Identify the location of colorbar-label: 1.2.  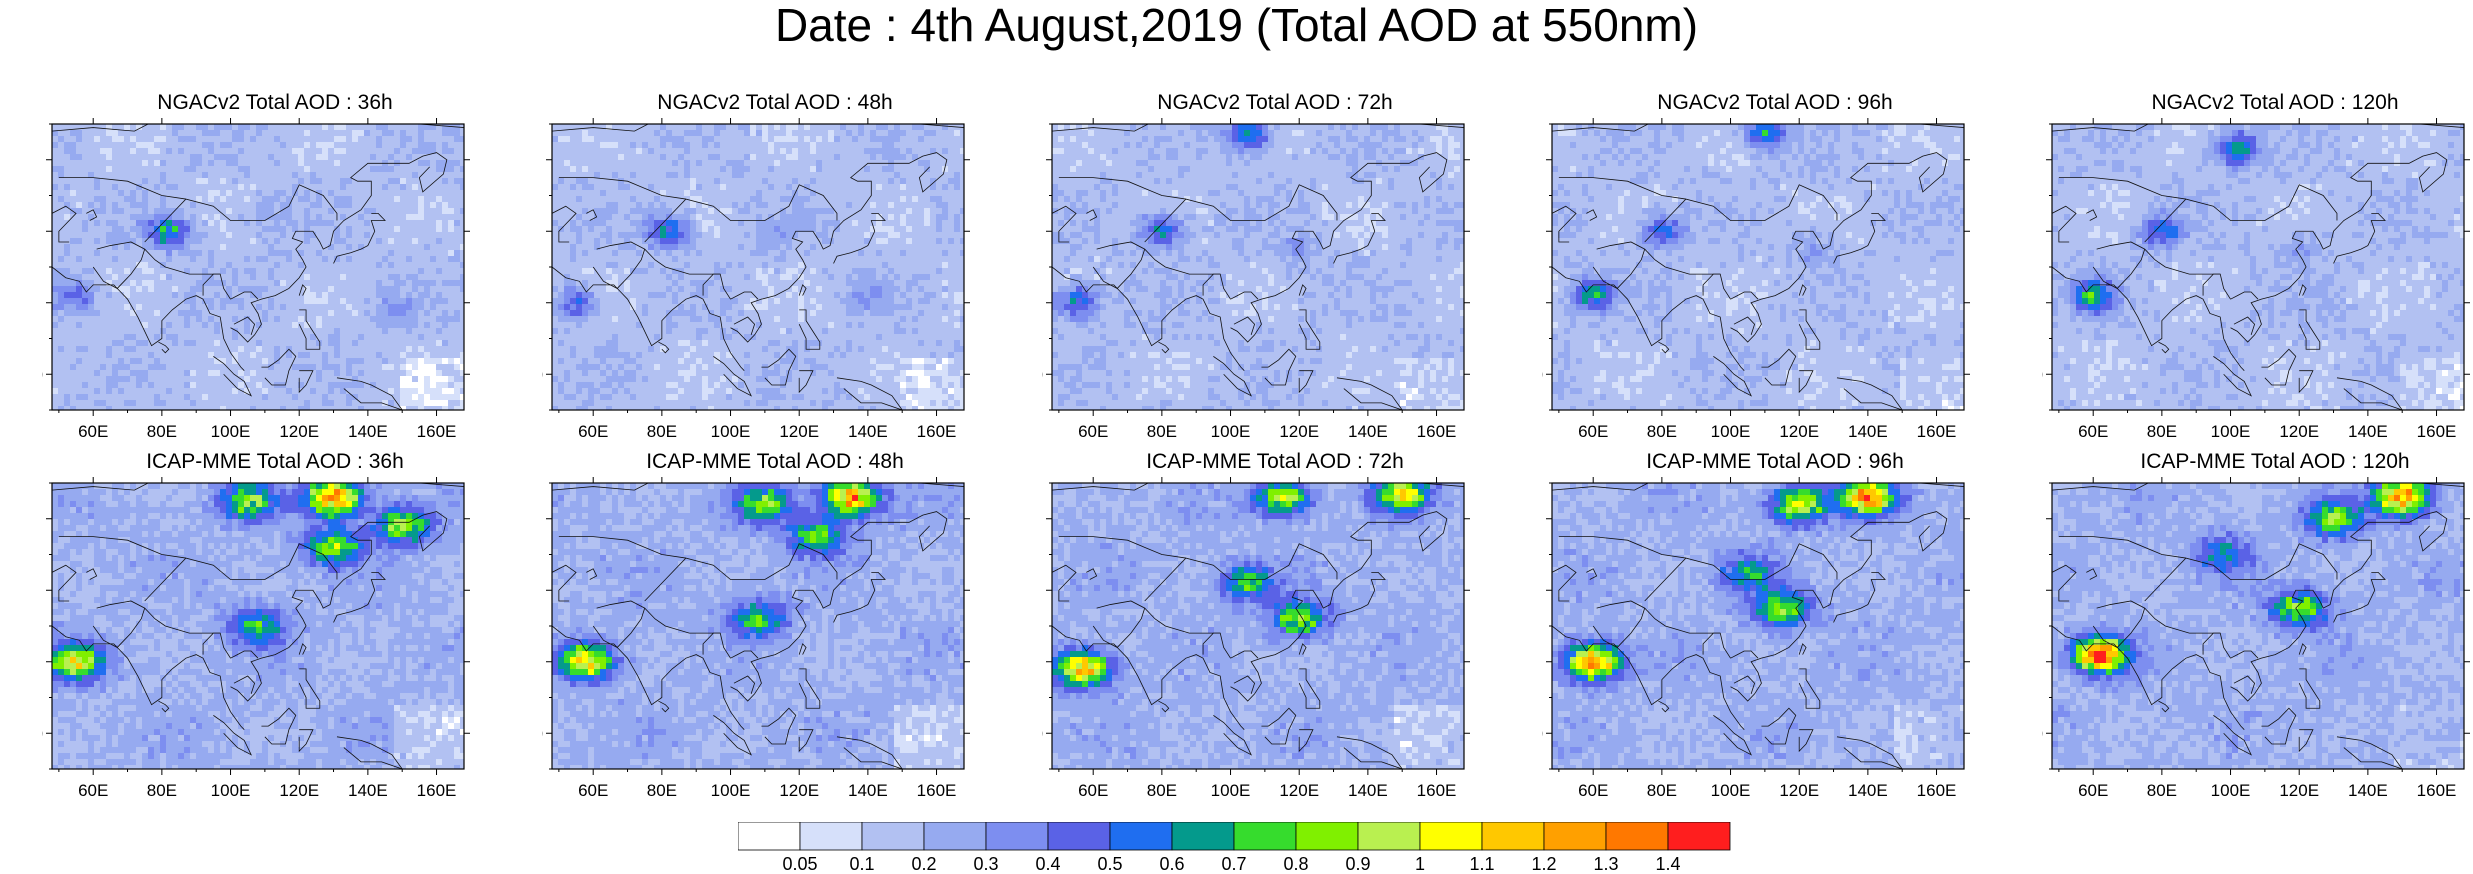
(1543, 863).